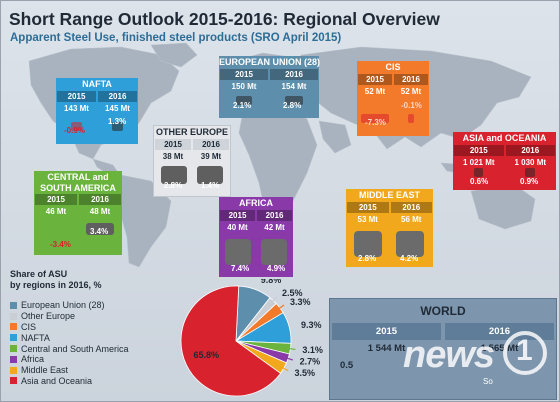 This screenshot has height=402, width=560. What do you see at coordinates (411, 91) in the screenshot?
I see `volume-2016: 52 Mt` at bounding box center [411, 91].